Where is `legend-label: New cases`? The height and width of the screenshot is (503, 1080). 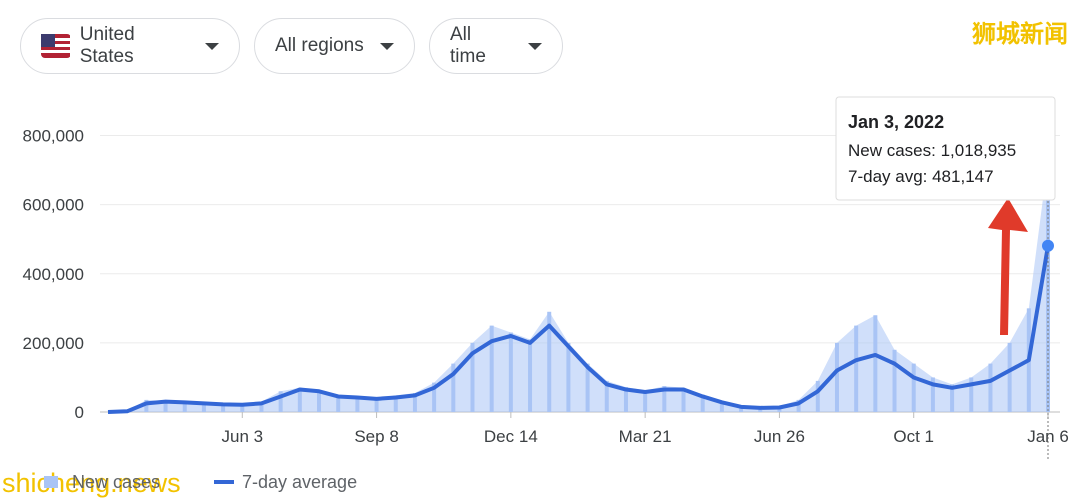 legend-label: New cases is located at coordinates (116, 482).